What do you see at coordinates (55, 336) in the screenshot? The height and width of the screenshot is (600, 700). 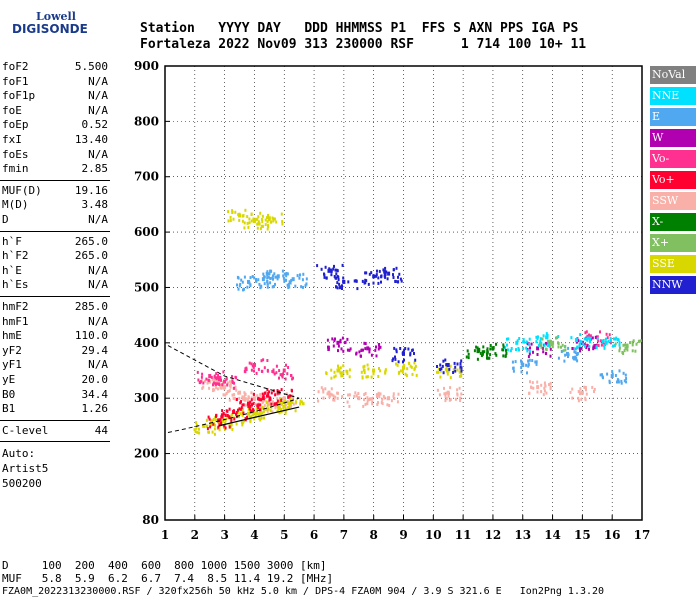 I see `param-row: hmE 110.0` at bounding box center [55, 336].